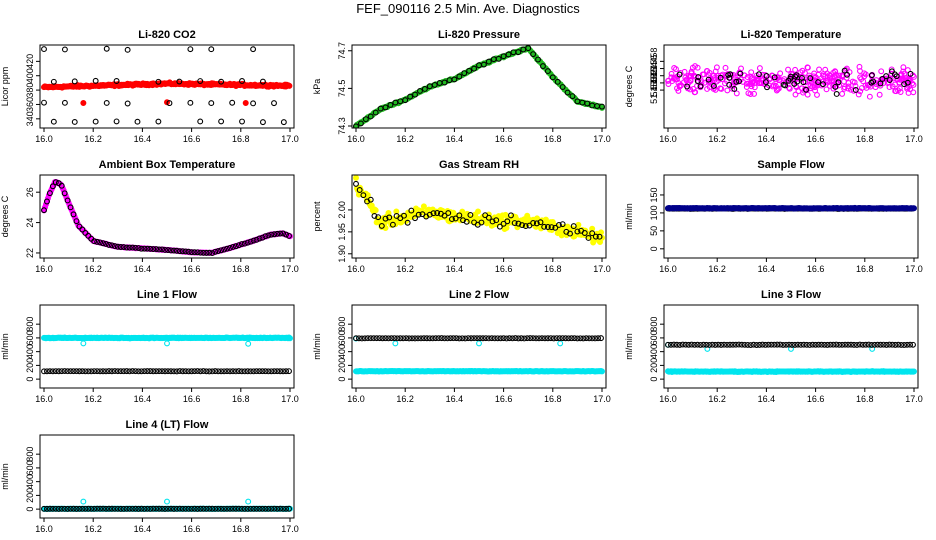  Describe the element at coordinates (654, 351) in the screenshot. I see `y-tick-label: 400` at that location.